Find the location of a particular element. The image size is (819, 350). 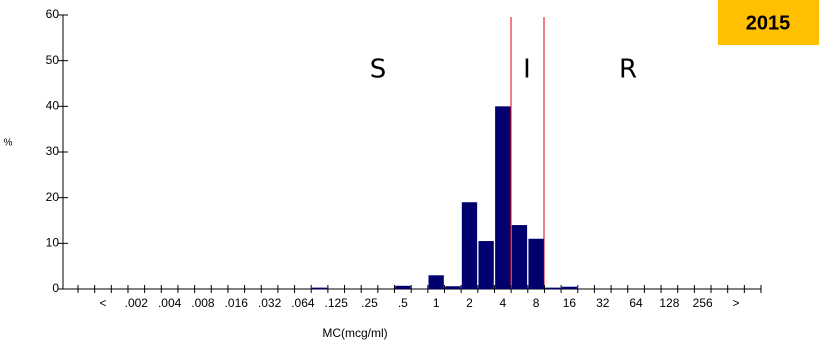

x-tick-label: 8 is located at coordinates (536, 303).